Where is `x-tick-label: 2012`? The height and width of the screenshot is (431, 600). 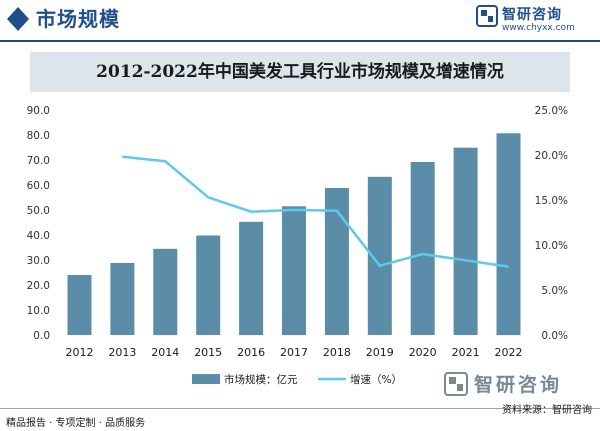 x-tick-label: 2012 is located at coordinates (80, 352).